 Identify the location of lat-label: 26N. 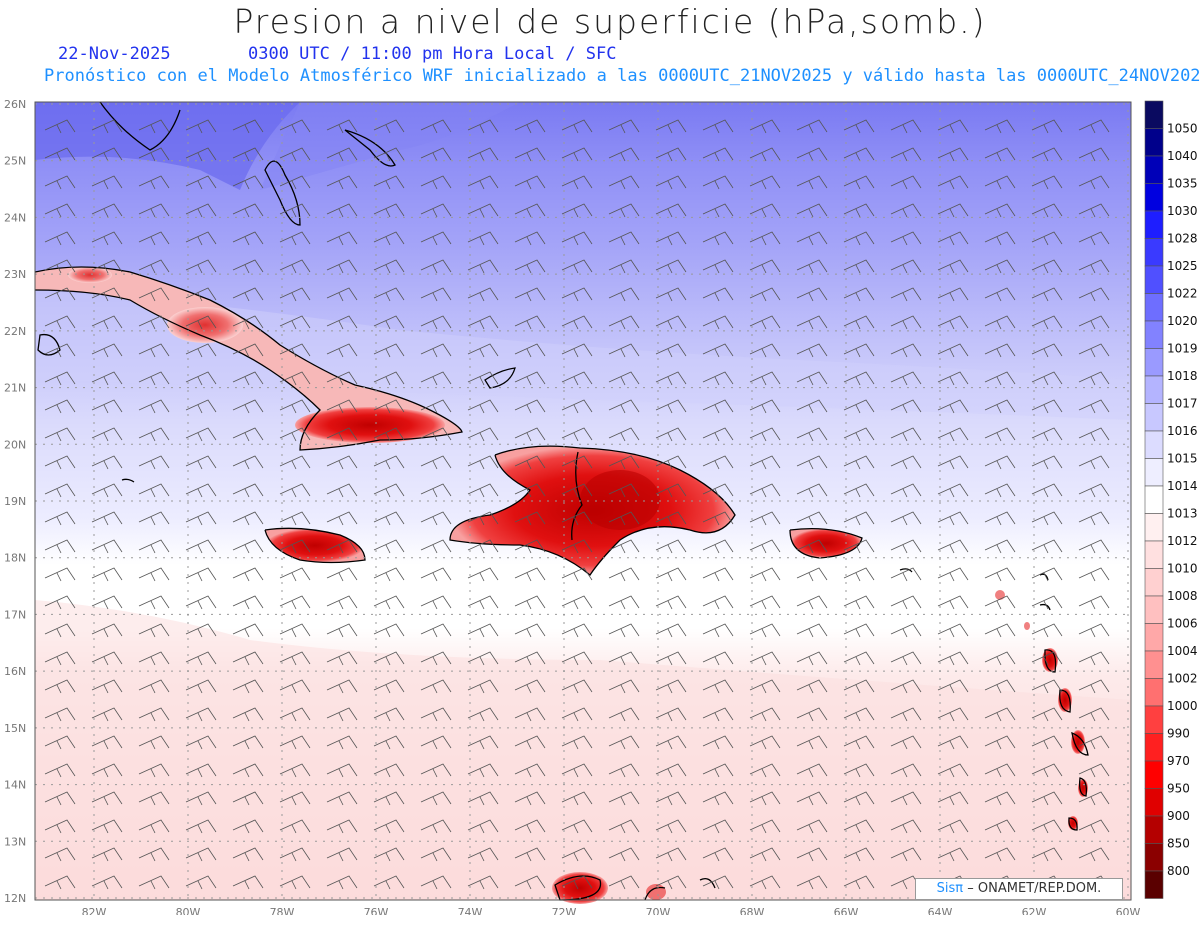
(15, 104).